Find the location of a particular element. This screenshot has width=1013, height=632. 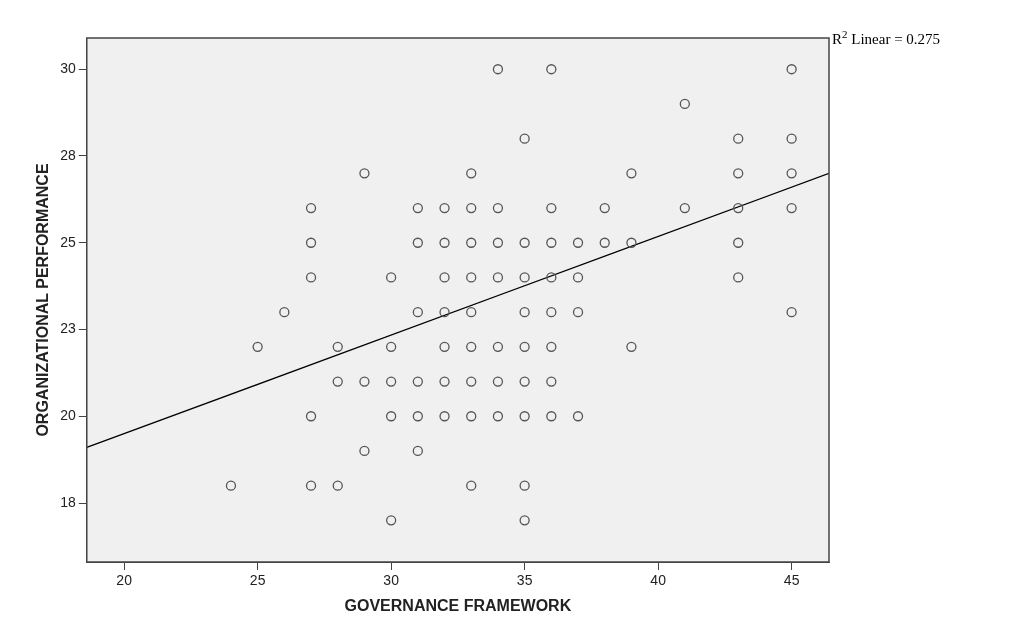

x-axis-title: GOVERNANCE FRAMEWORK is located at coordinates (458, 605).